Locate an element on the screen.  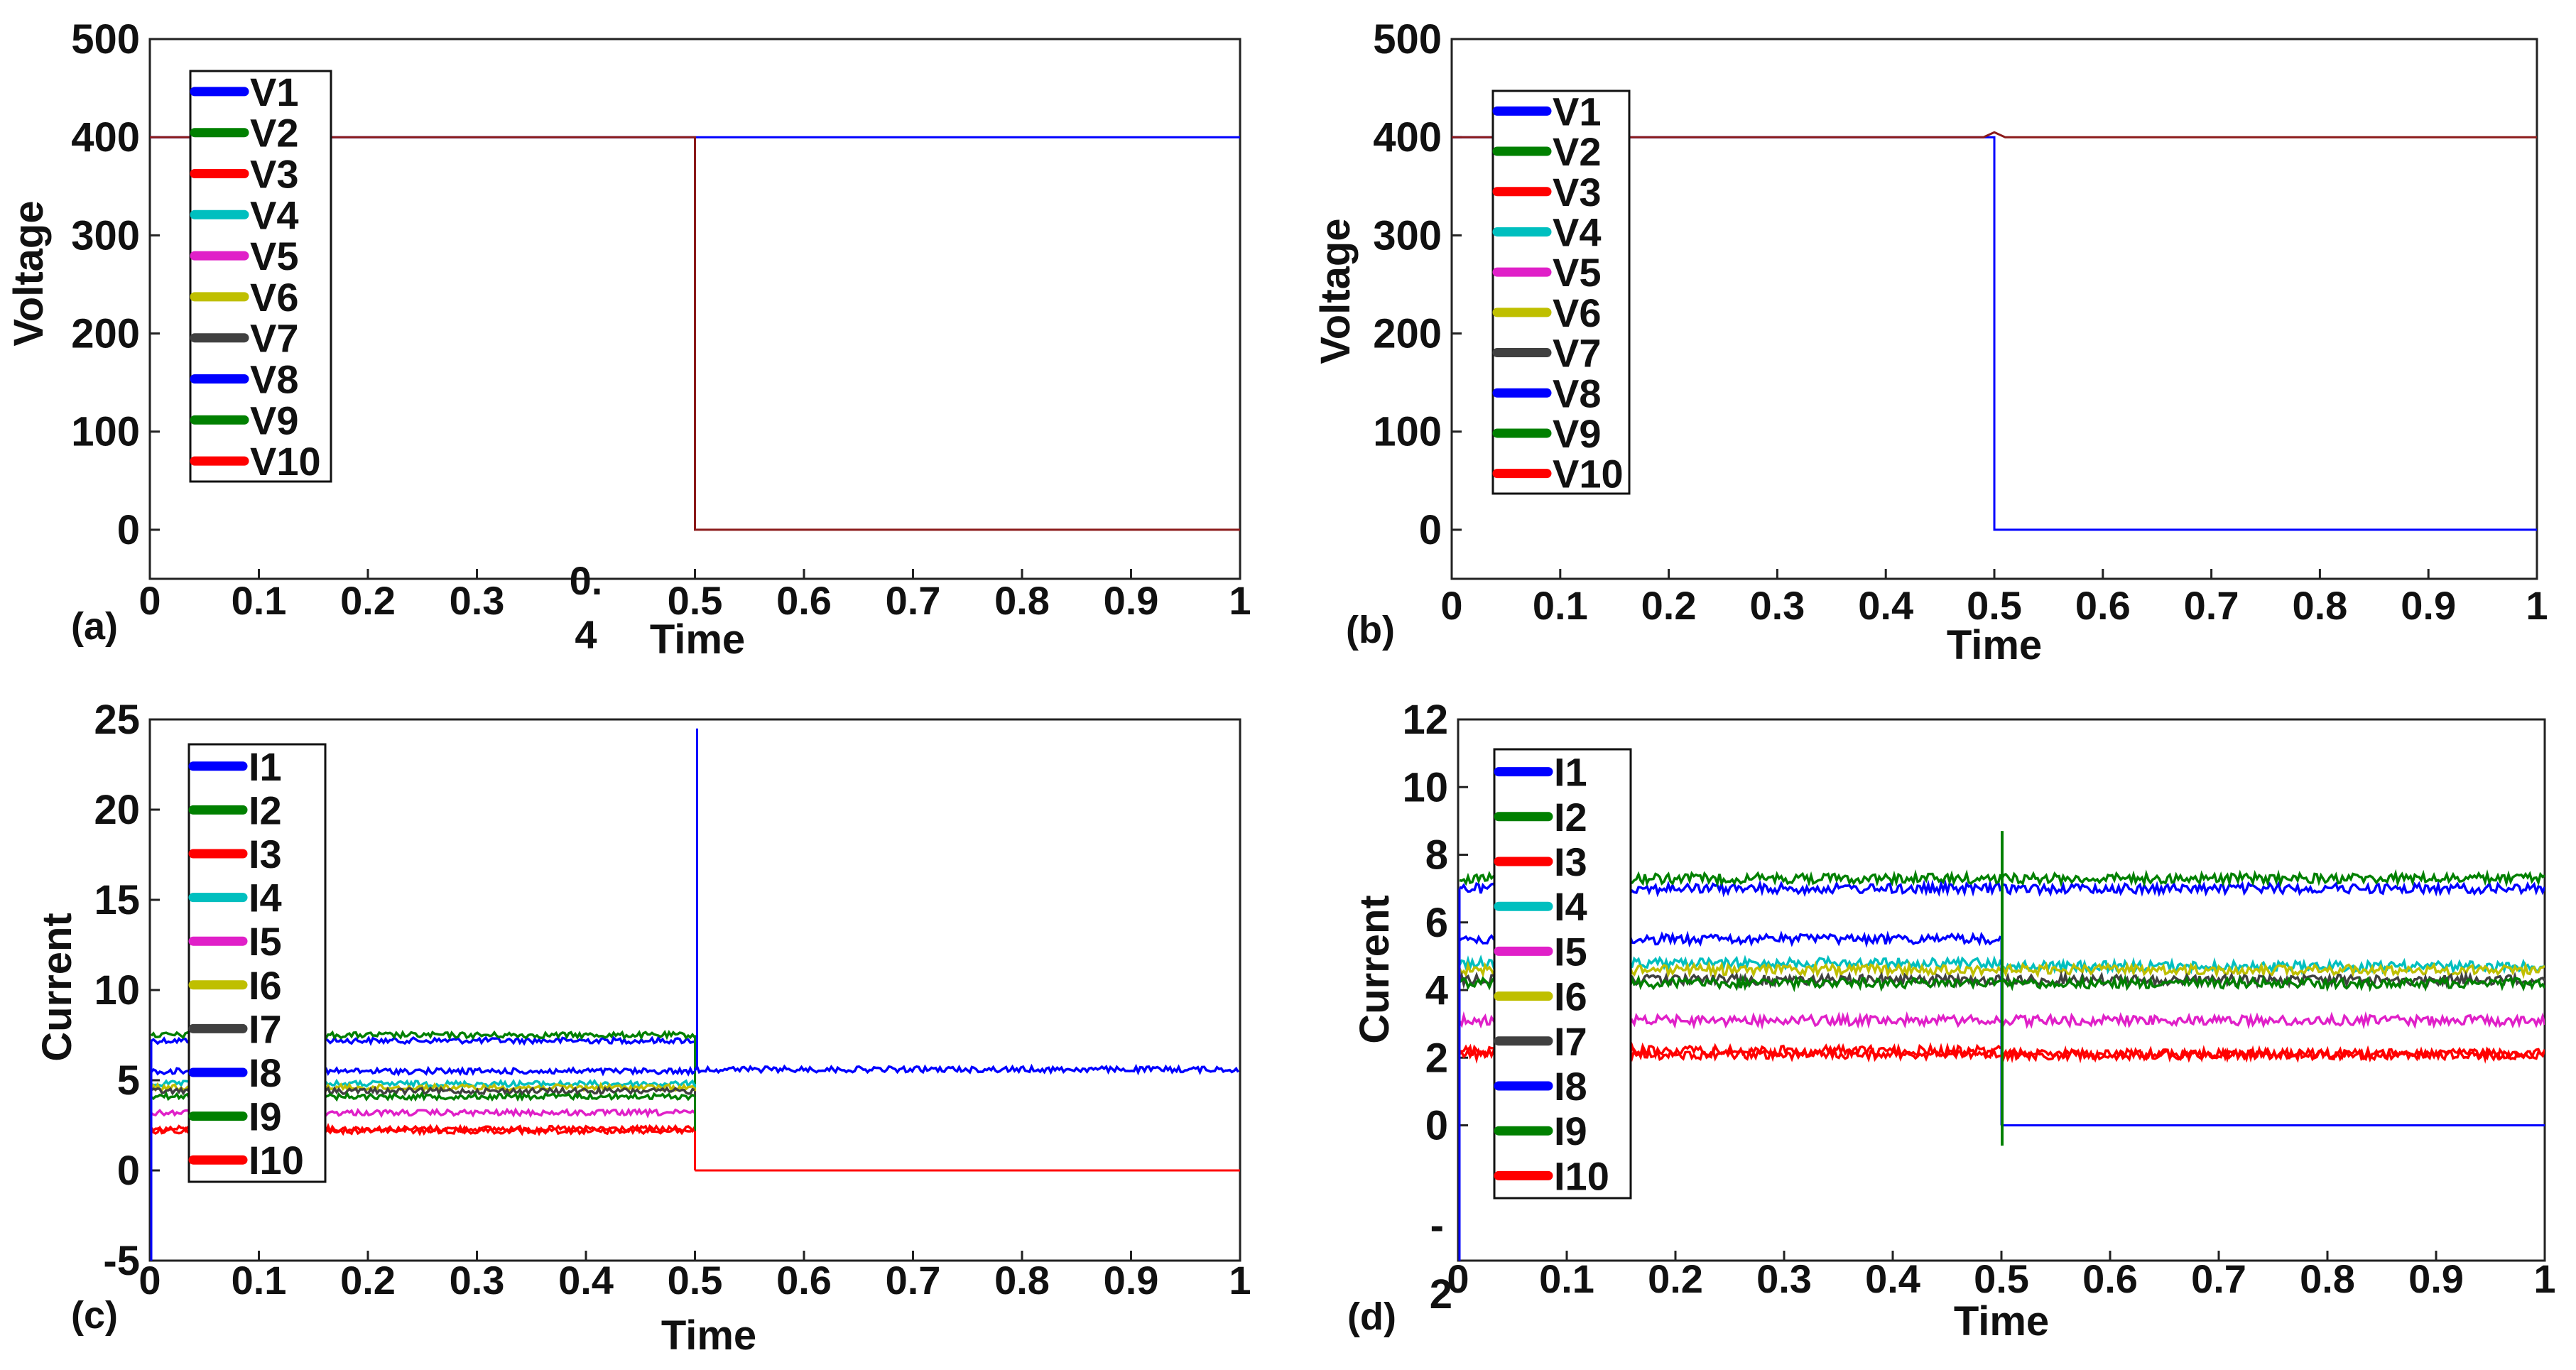
series-I10-after is located at coordinates (2273, 1054).